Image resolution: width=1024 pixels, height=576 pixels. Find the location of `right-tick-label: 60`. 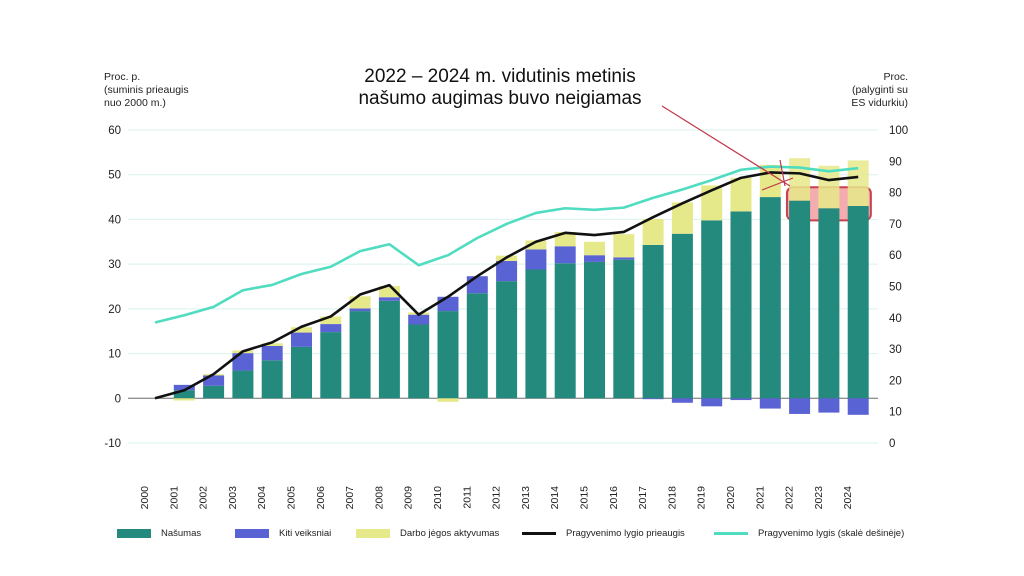

right-tick-label: 60 is located at coordinates (895, 256).